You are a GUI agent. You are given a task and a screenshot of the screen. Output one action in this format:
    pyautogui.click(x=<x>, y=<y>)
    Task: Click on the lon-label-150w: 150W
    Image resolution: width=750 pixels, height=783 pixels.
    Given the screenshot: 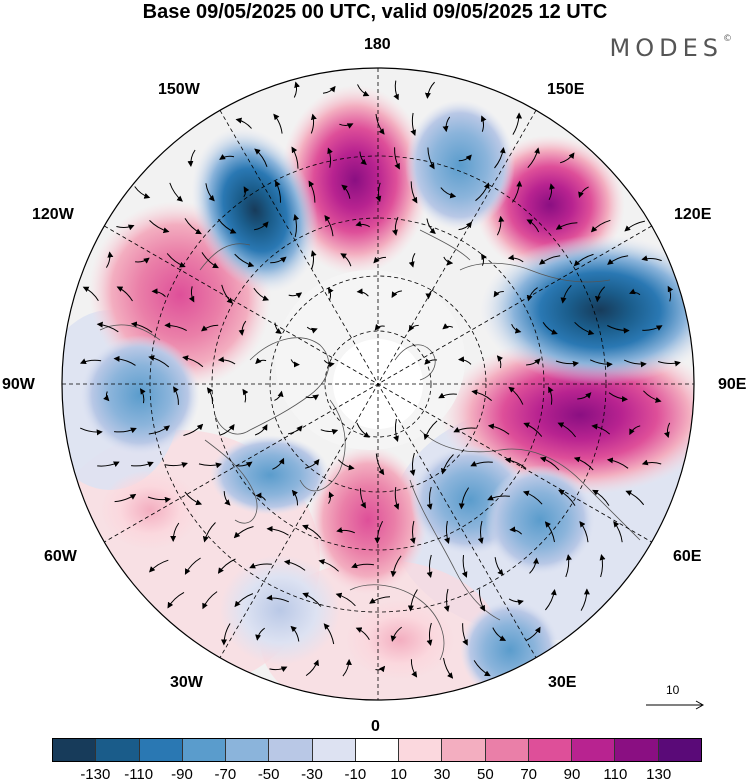 What is the action you would take?
    pyautogui.click(x=179, y=89)
    